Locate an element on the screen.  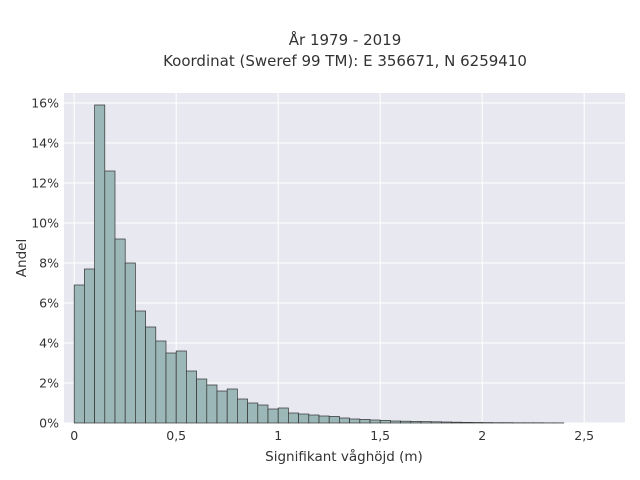
x-tick-label: 0 is located at coordinates (74, 435).